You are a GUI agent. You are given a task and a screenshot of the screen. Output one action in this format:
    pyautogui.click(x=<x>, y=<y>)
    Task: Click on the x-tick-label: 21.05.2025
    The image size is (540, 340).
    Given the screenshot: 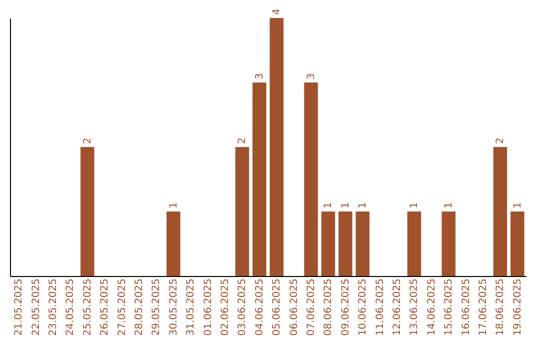 What is the action you would take?
    pyautogui.click(x=19, y=307)
    